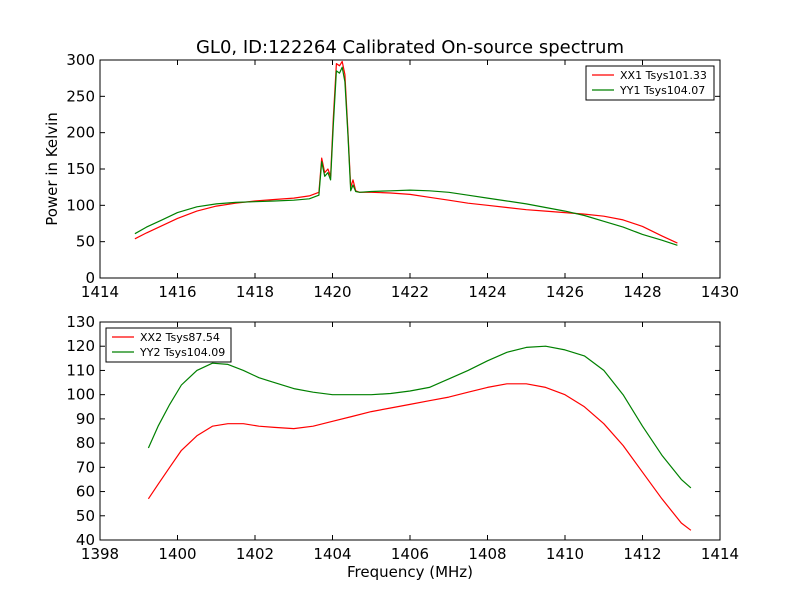 The image size is (800, 605). I want to click on top-legend-label-2: YY1 Tsys104.07, so click(662, 90).